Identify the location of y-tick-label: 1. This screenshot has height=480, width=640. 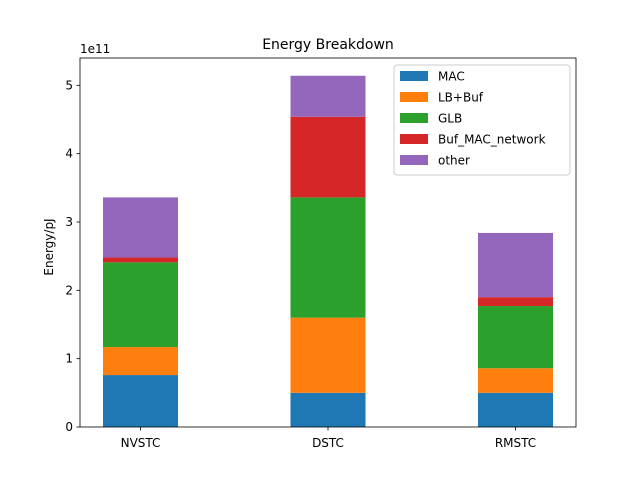
(69, 359).